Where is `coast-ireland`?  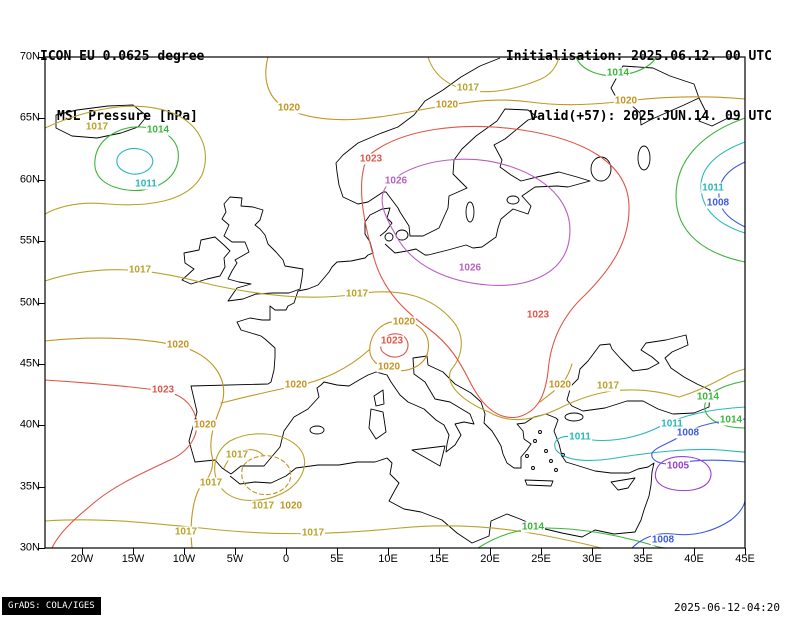 coast-ireland is located at coordinates (206, 260).